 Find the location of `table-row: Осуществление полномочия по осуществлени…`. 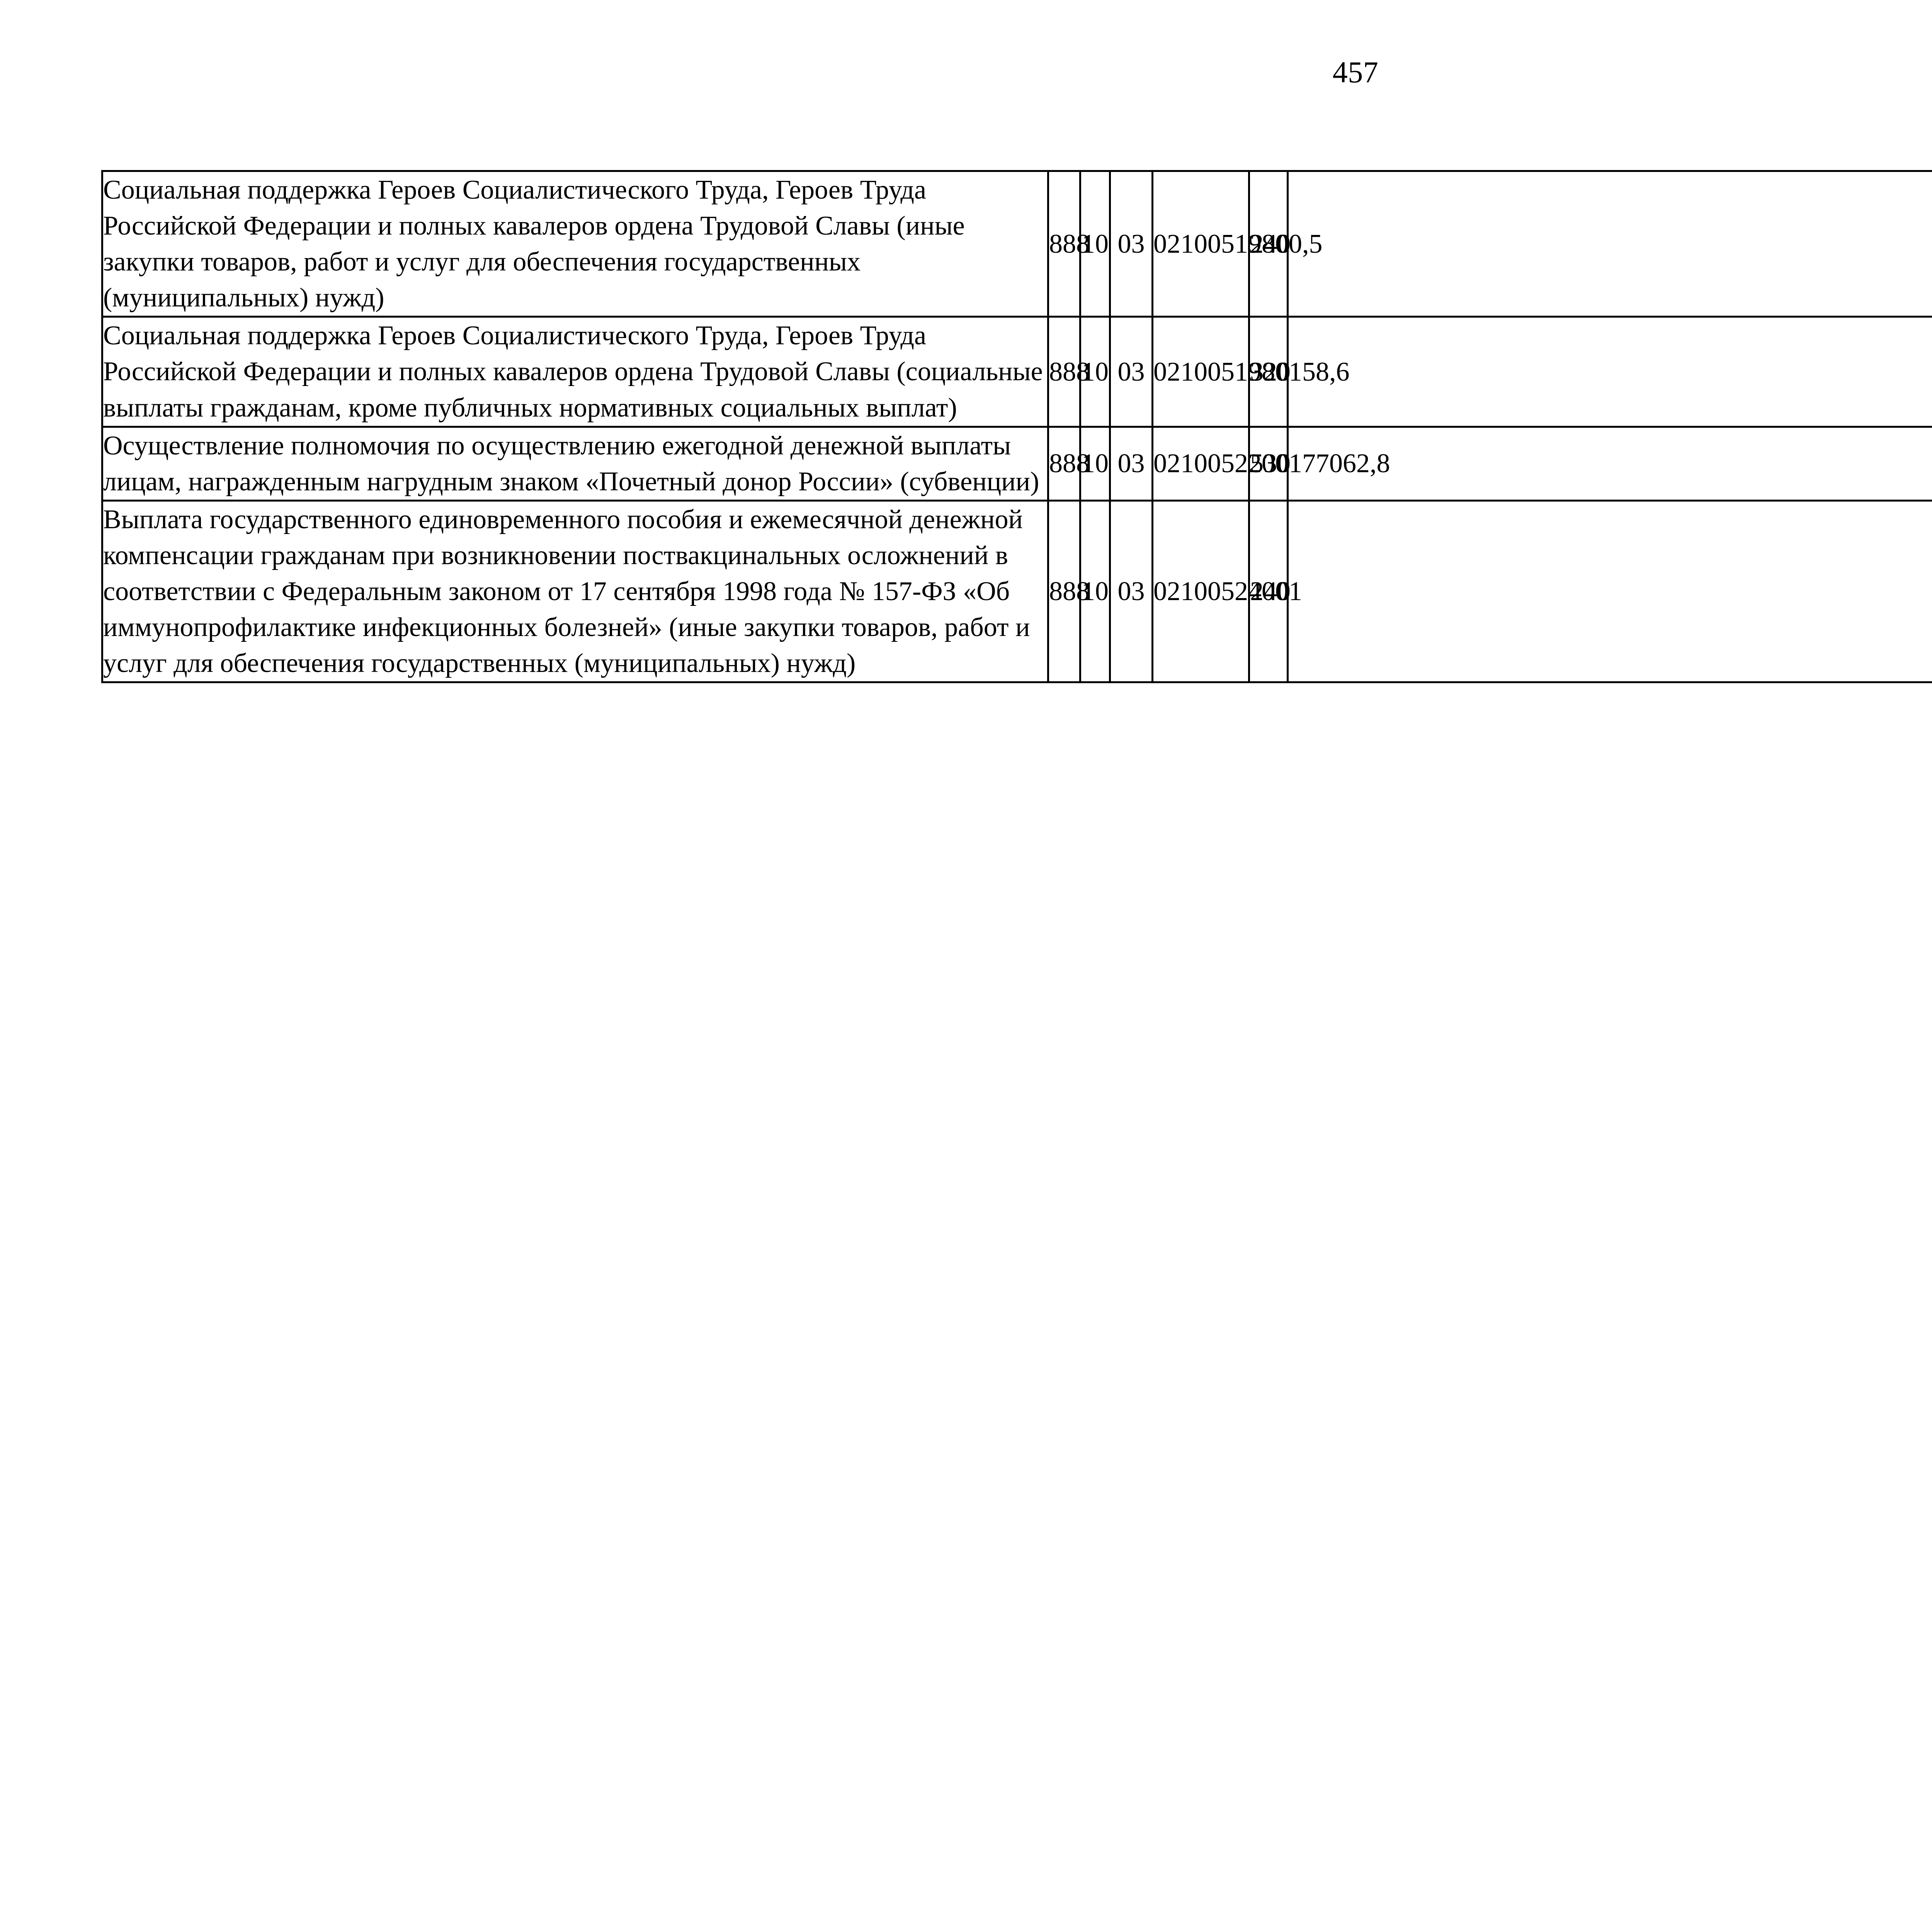

table-row: Осуществление полномочия по осуществлени… is located at coordinates (1017, 463).